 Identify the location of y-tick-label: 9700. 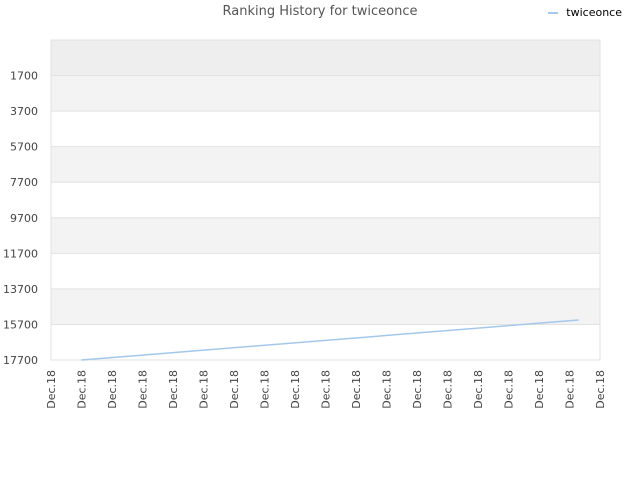
(24, 218).